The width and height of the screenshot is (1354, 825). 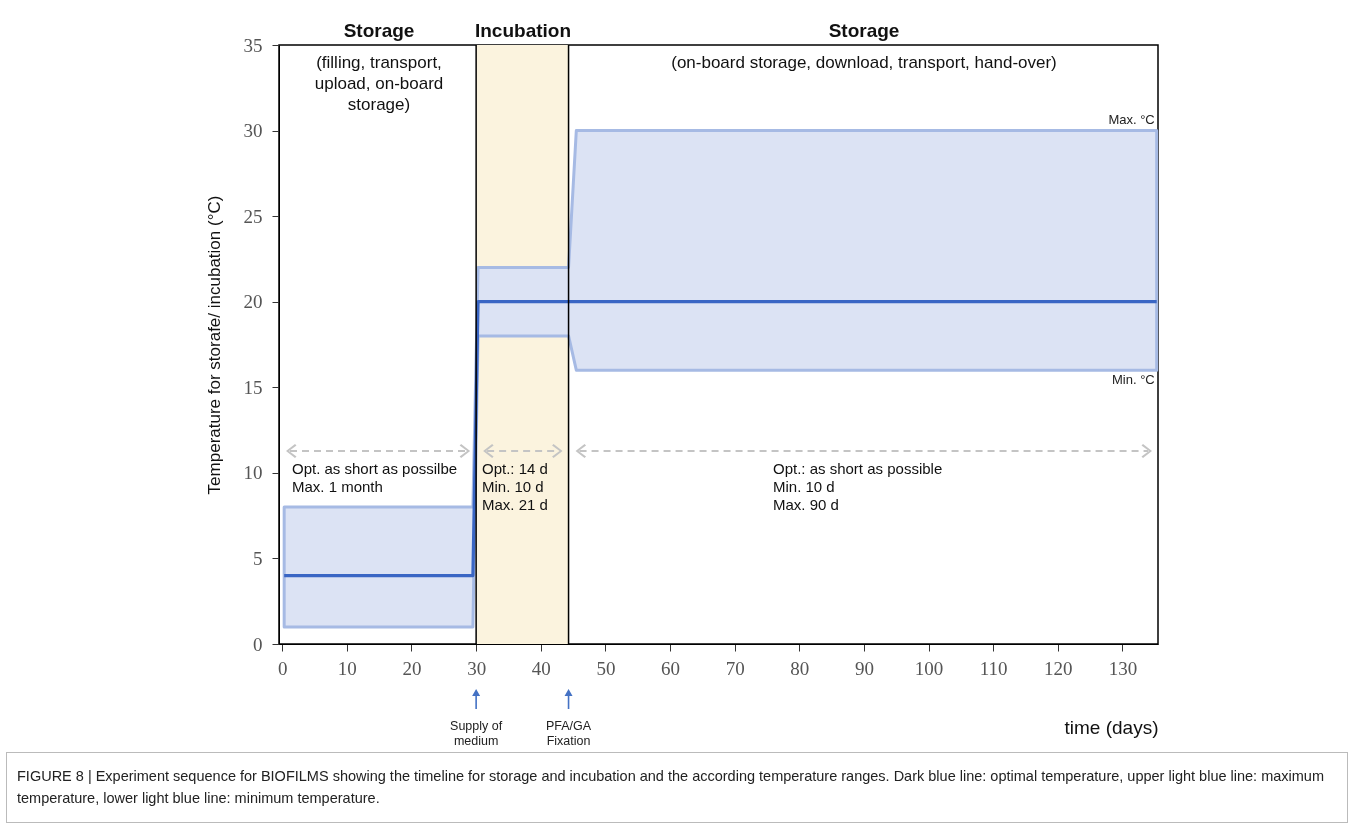 What do you see at coordinates (800, 668) in the screenshot?
I see `x-tick-label: 80` at bounding box center [800, 668].